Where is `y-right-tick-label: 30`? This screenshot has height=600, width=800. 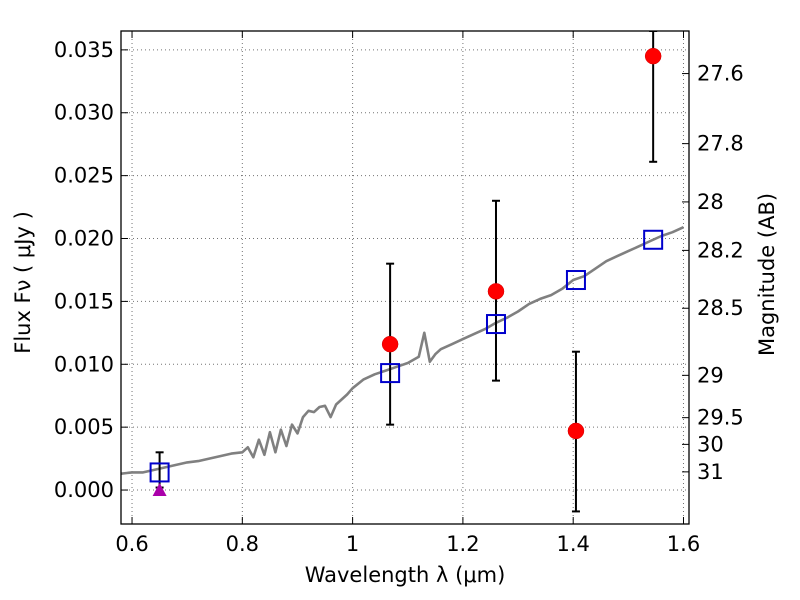 y-right-tick-label: 30 is located at coordinates (710, 444).